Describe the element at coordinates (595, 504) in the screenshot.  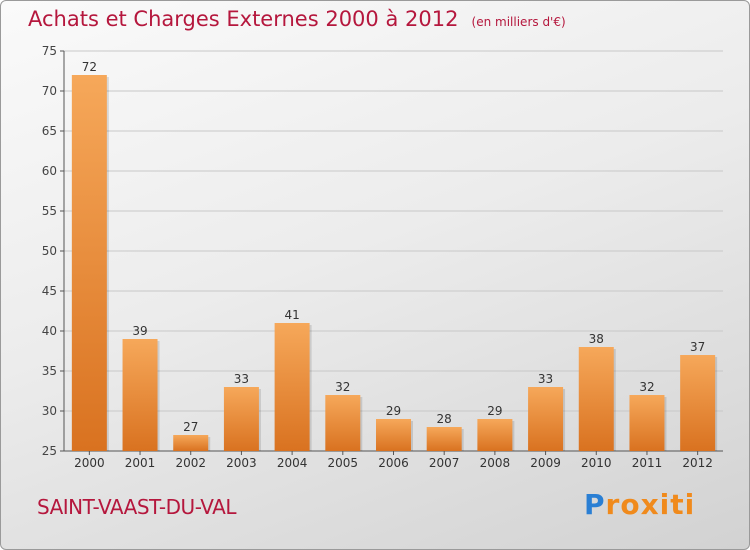
I see `logo-first-letter: P` at that location.